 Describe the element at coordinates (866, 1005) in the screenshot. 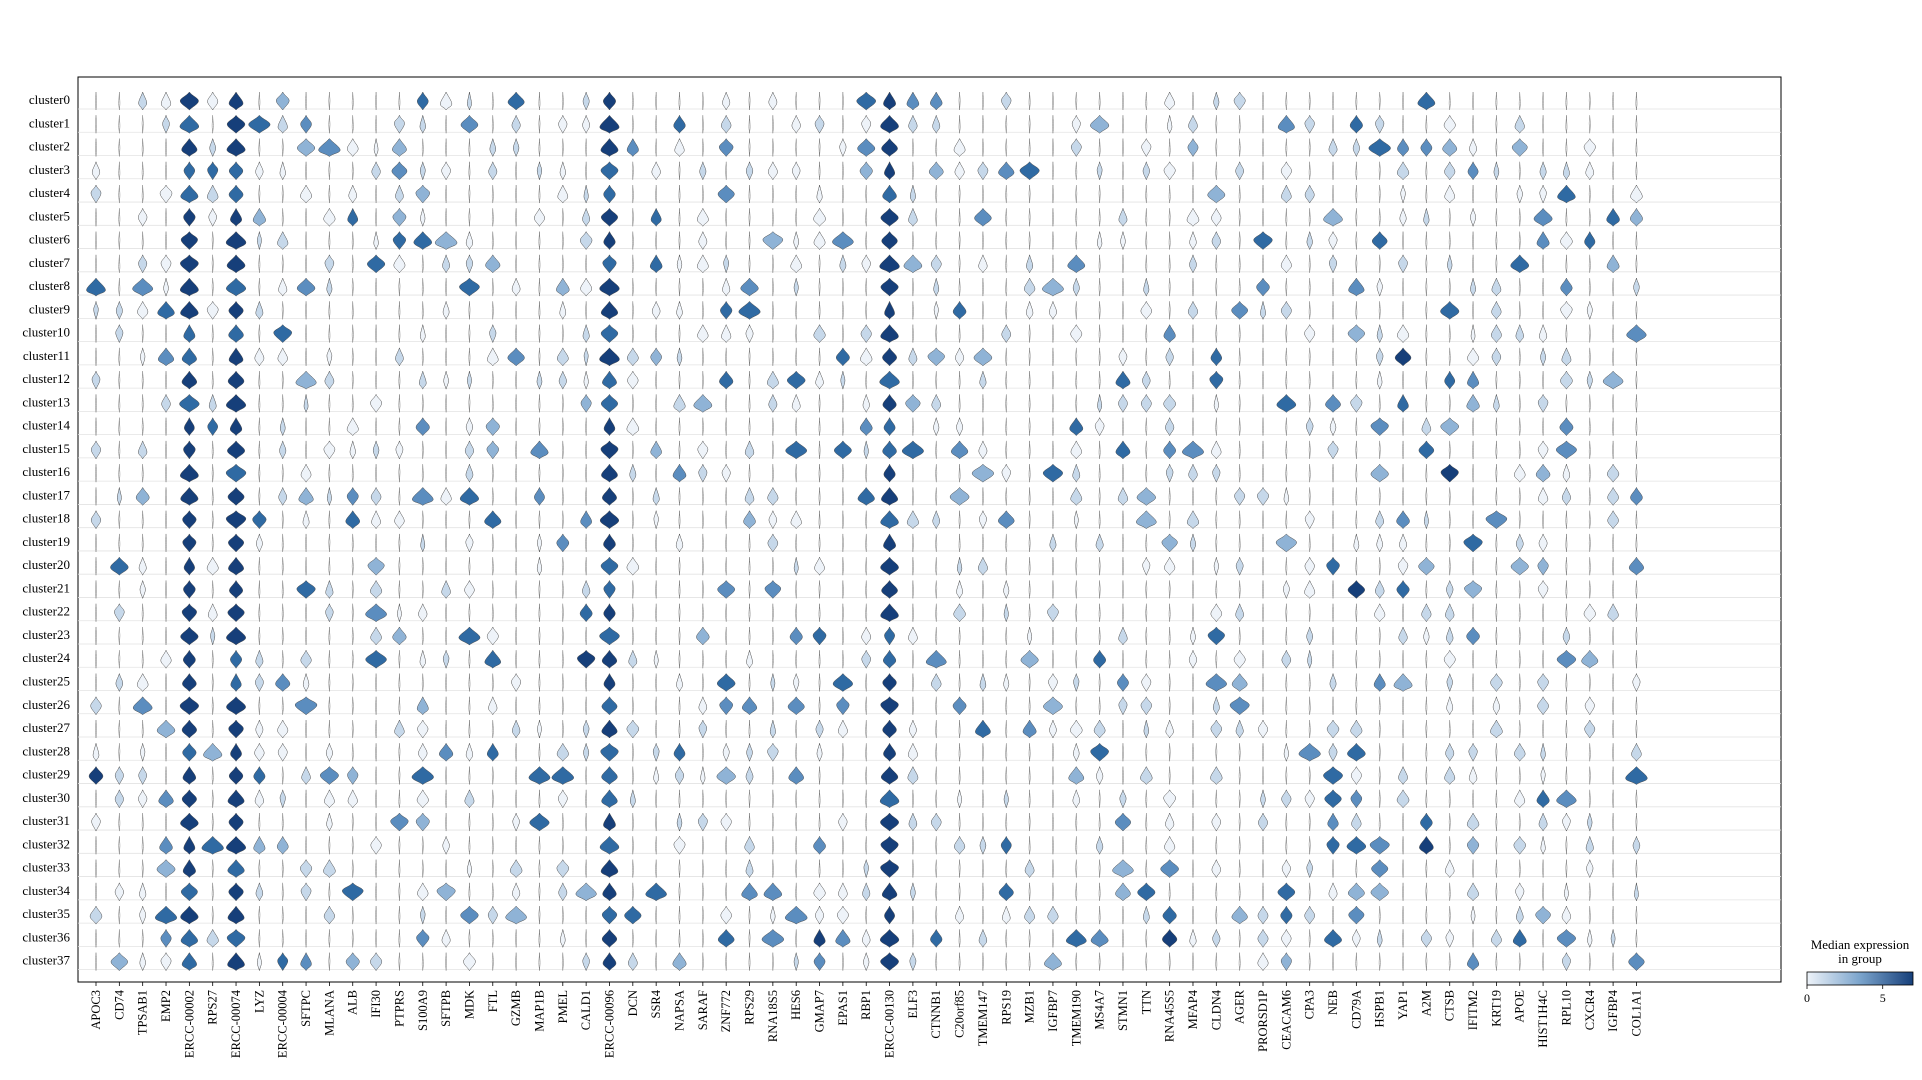

I see `gene-label: RBP1` at that location.